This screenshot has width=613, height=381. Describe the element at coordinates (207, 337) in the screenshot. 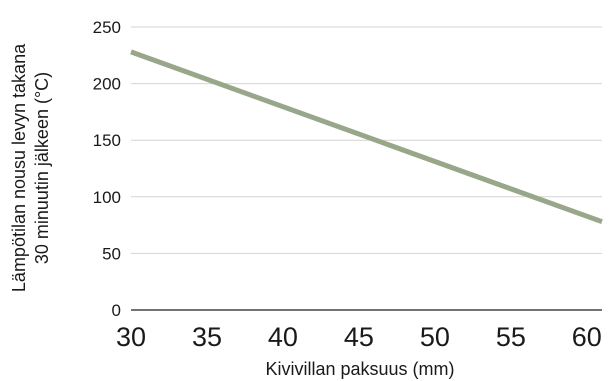

I see `x-tick-label: 35` at that location.